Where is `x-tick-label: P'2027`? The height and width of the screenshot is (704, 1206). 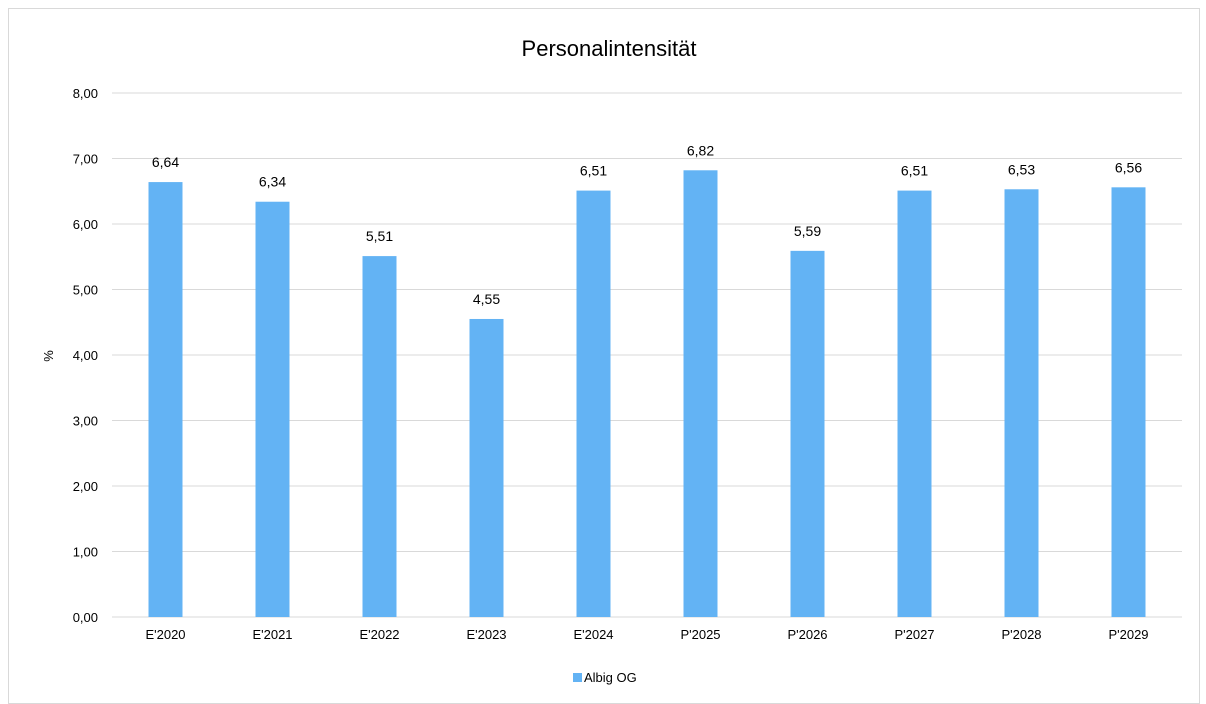 x-tick-label: P'2027 is located at coordinates (914, 634).